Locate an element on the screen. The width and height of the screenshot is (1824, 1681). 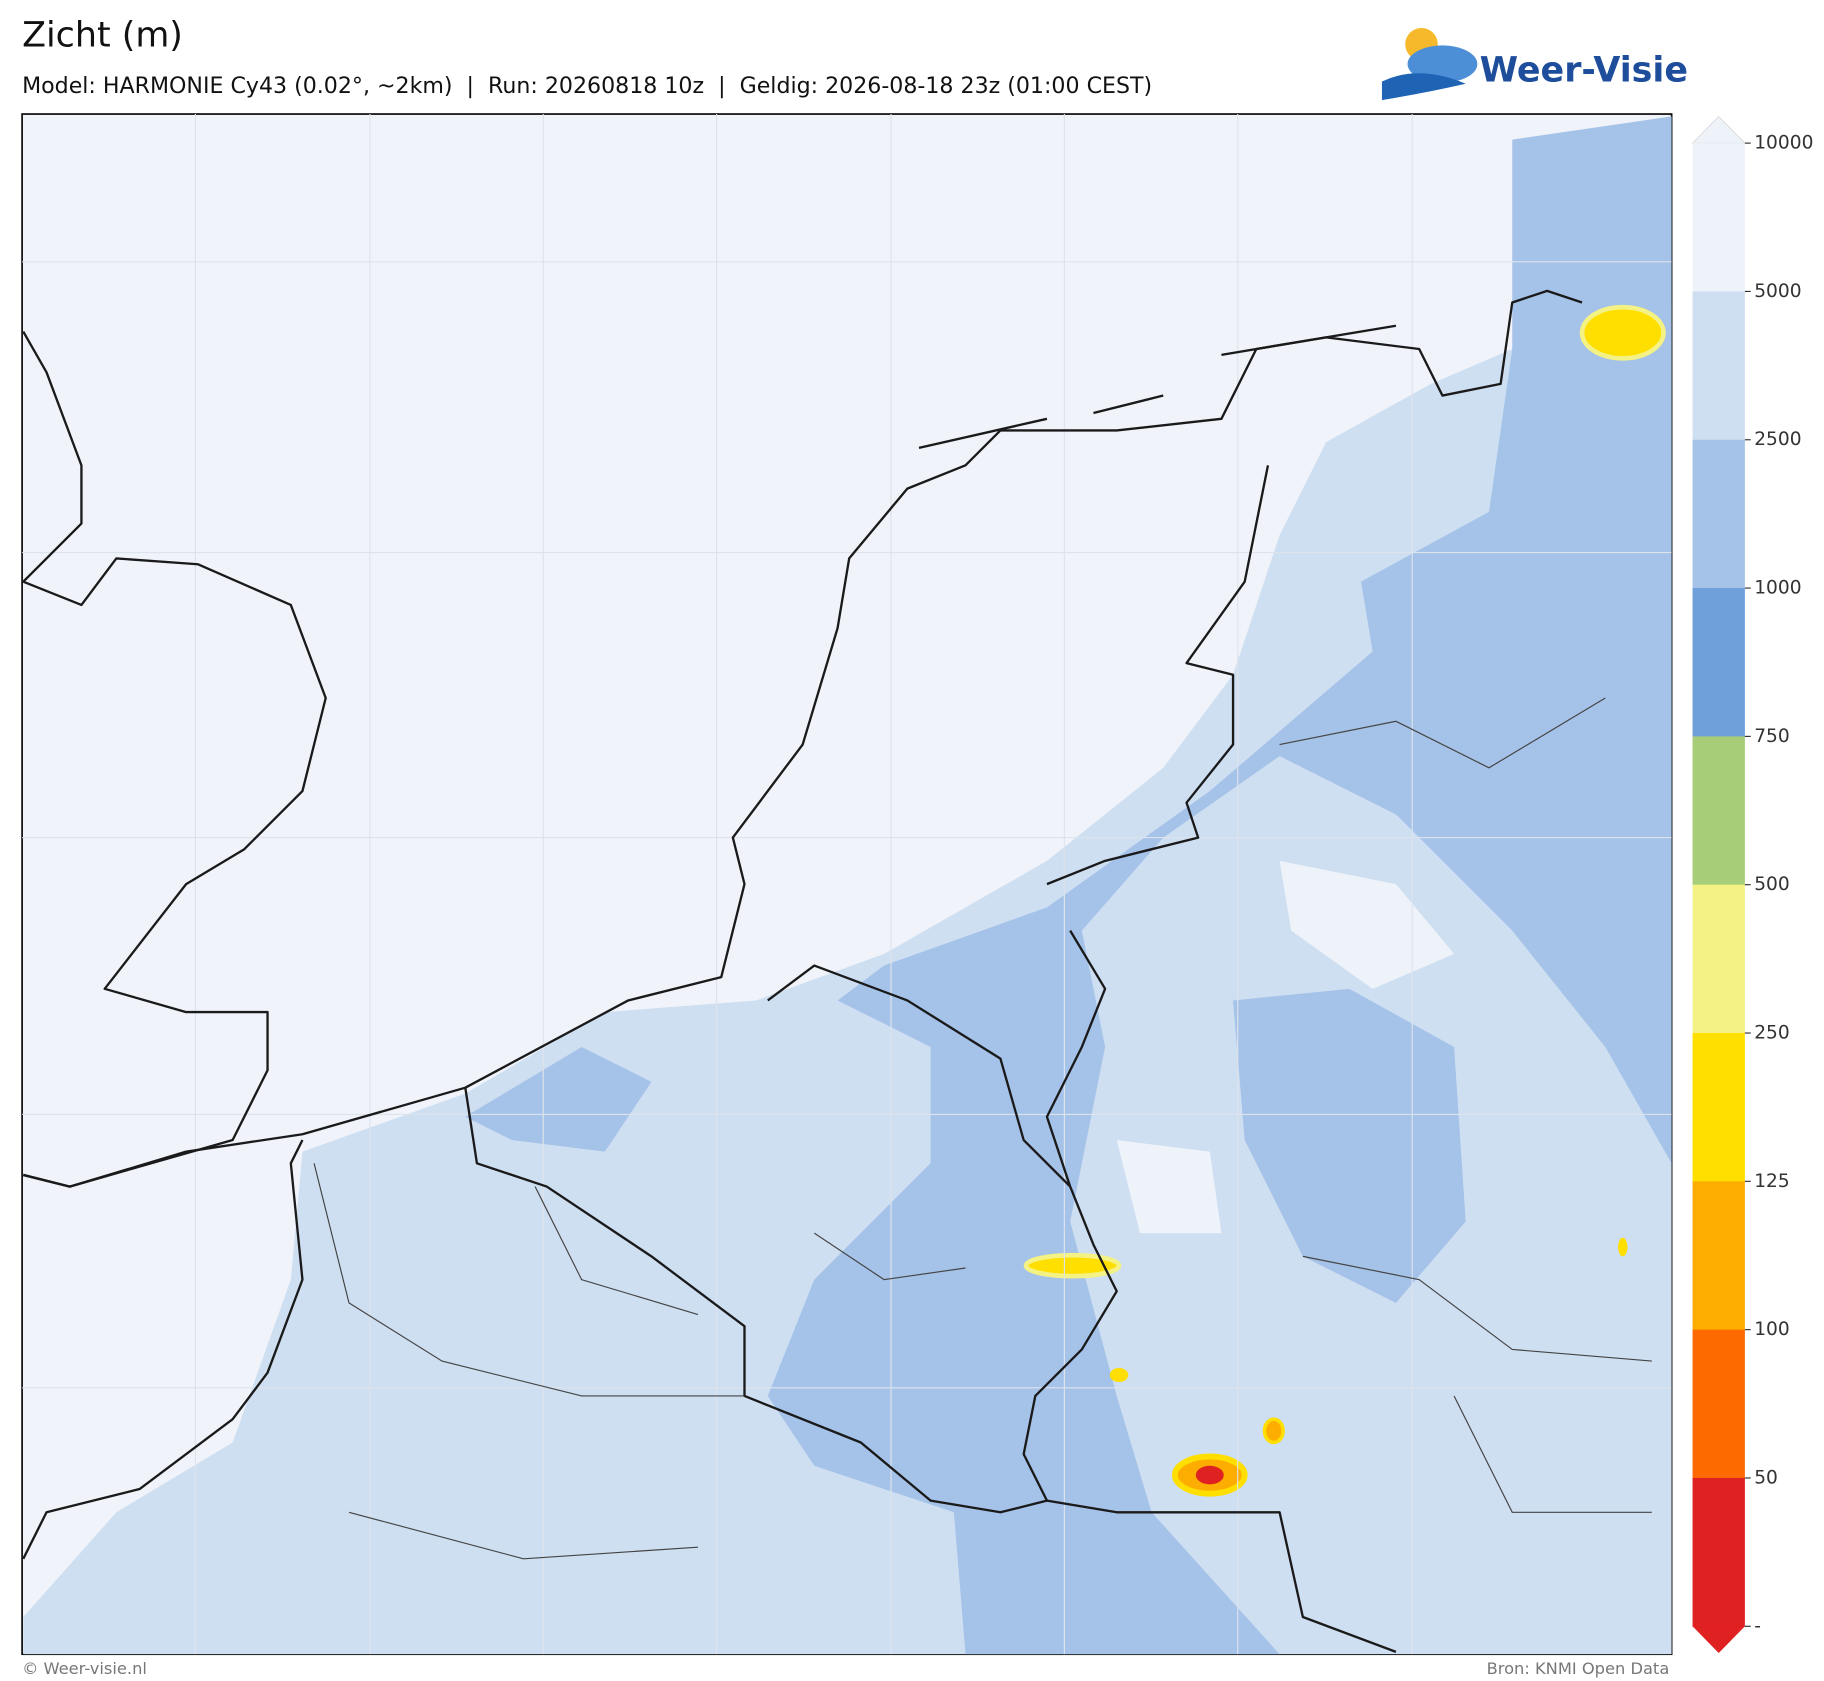
colorbar-top is located at coordinates (1718, 129).